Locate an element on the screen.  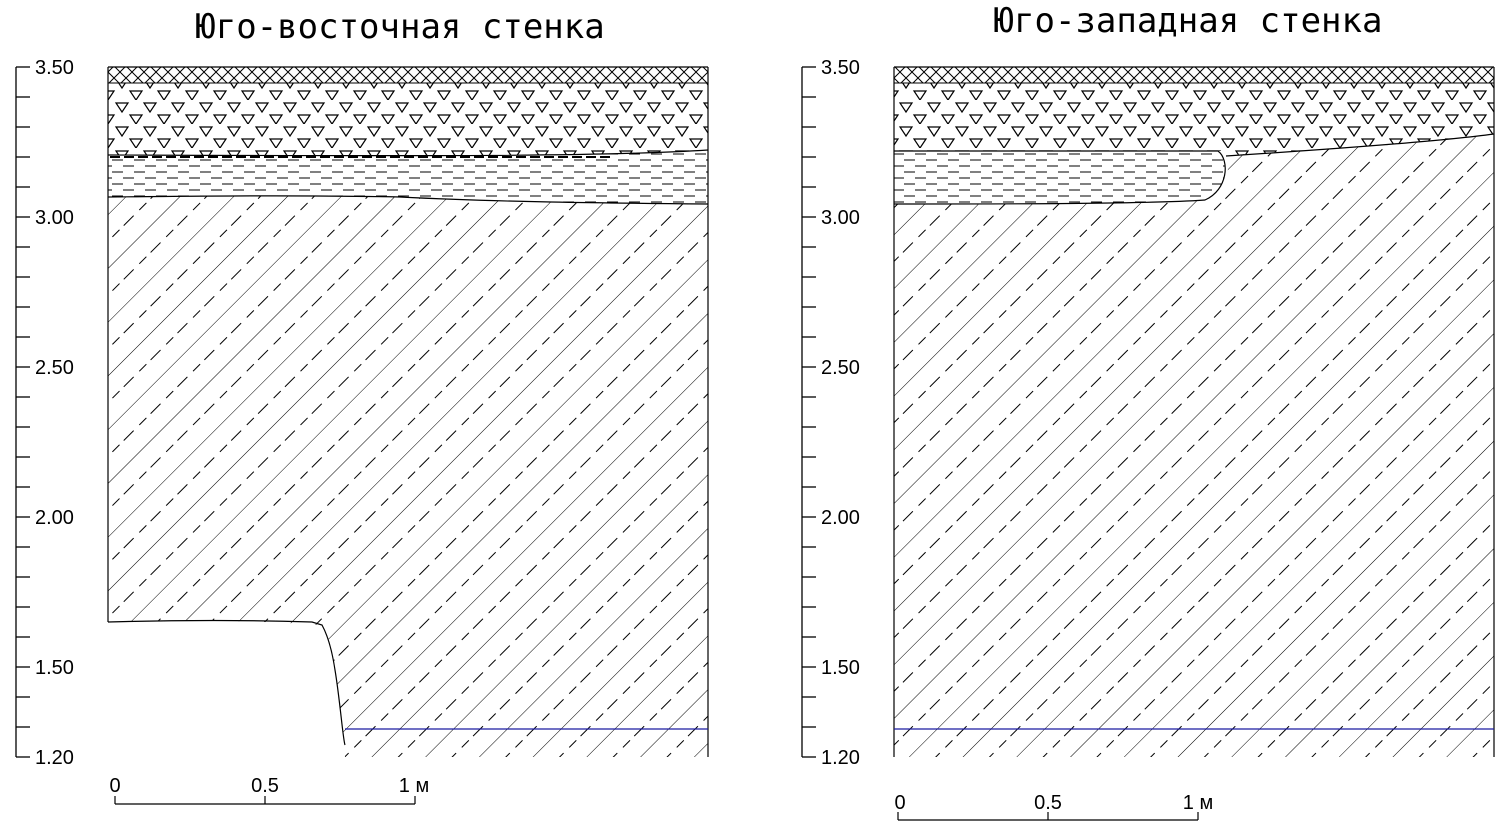
axis-ticks-right is located at coordinates (809, 412).